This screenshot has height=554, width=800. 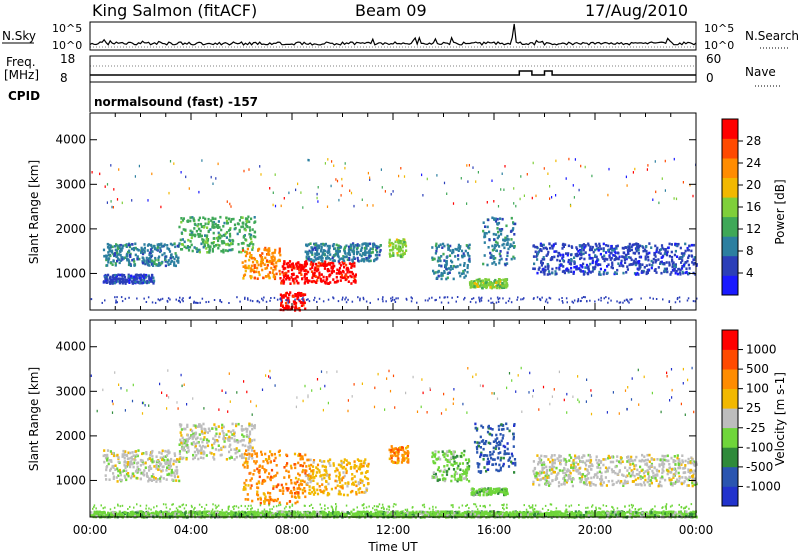 I want to click on power-y-label: Slant Range [km], so click(x=34, y=212).